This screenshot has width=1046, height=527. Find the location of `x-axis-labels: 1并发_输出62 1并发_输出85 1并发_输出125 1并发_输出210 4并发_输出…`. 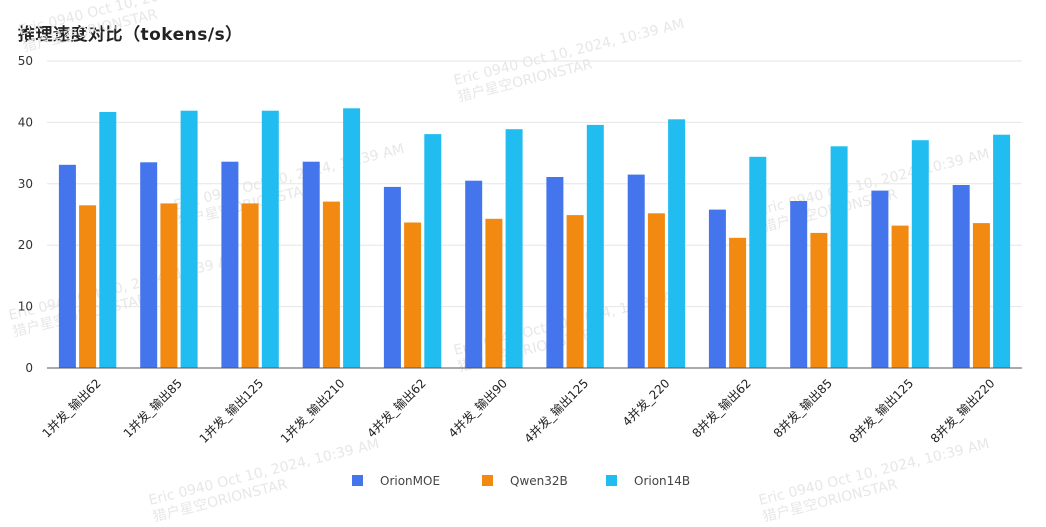

x-axis-labels: 1并发_输出62 1并发_输出85 1并发_输出125 1并发_输出210 4并发_输出… is located at coordinates (518, 411).